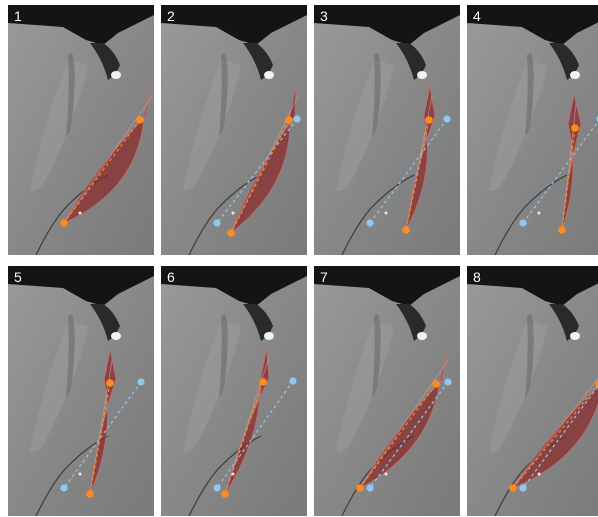 This screenshot has height=517, width=598. What do you see at coordinates (324, 277) in the screenshot?
I see `panel-number-label: 7` at bounding box center [324, 277].